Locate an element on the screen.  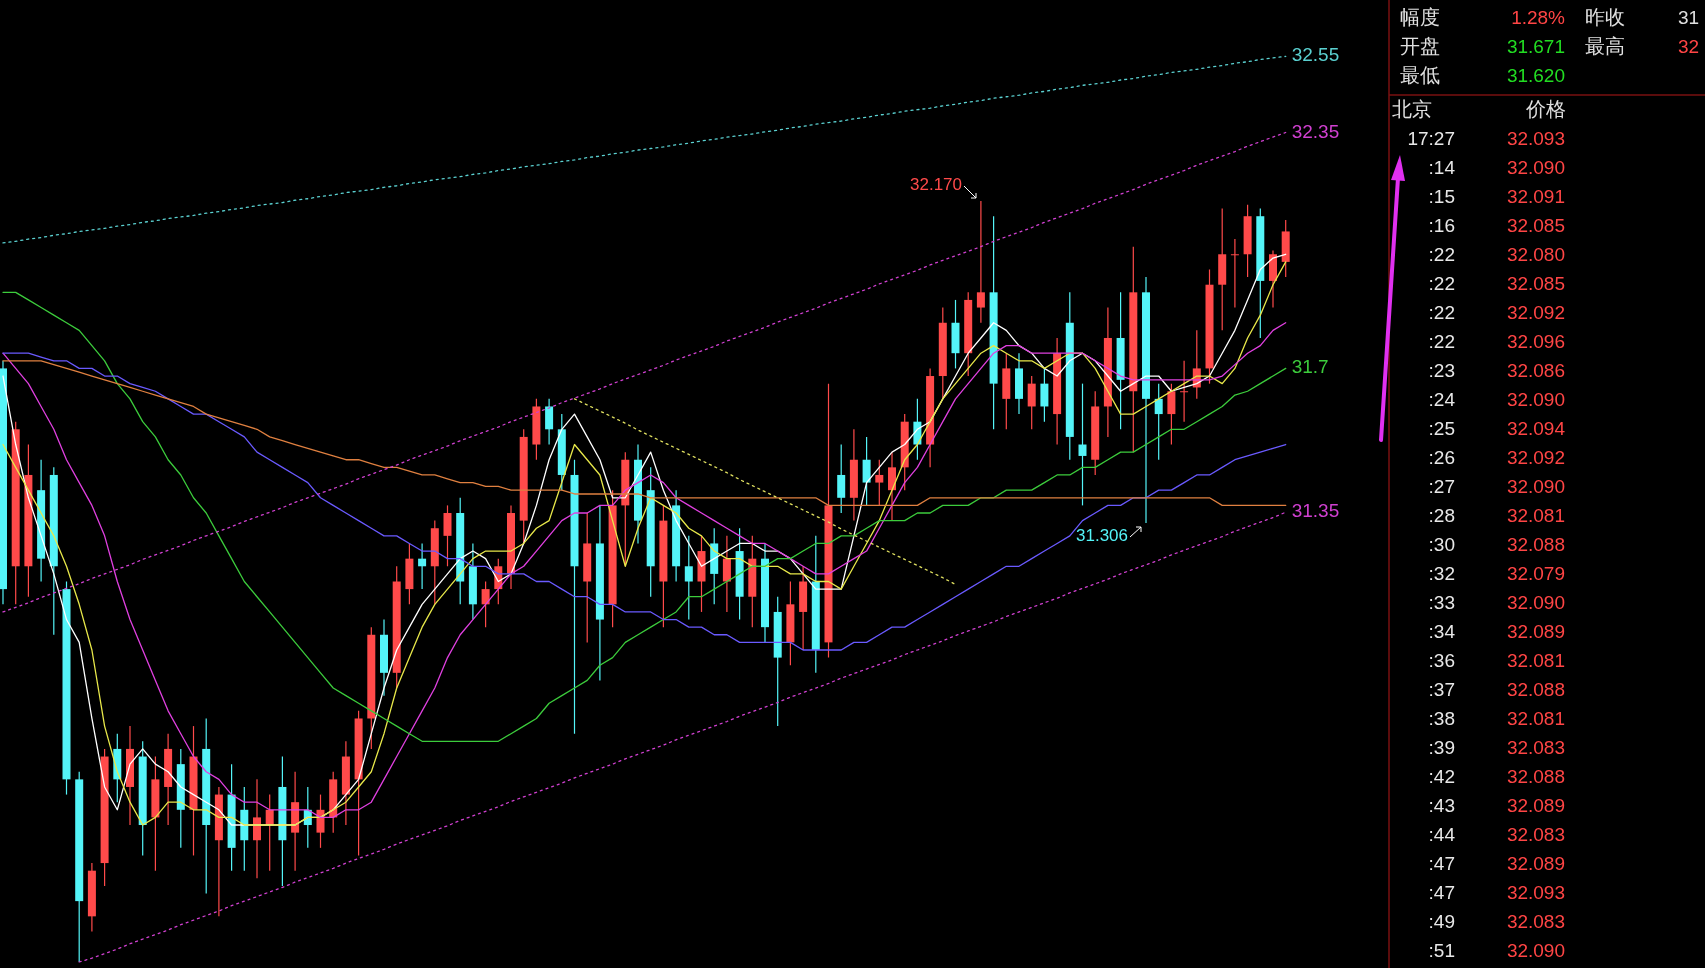
category-label: :37 is located at coordinates (1441, 690).